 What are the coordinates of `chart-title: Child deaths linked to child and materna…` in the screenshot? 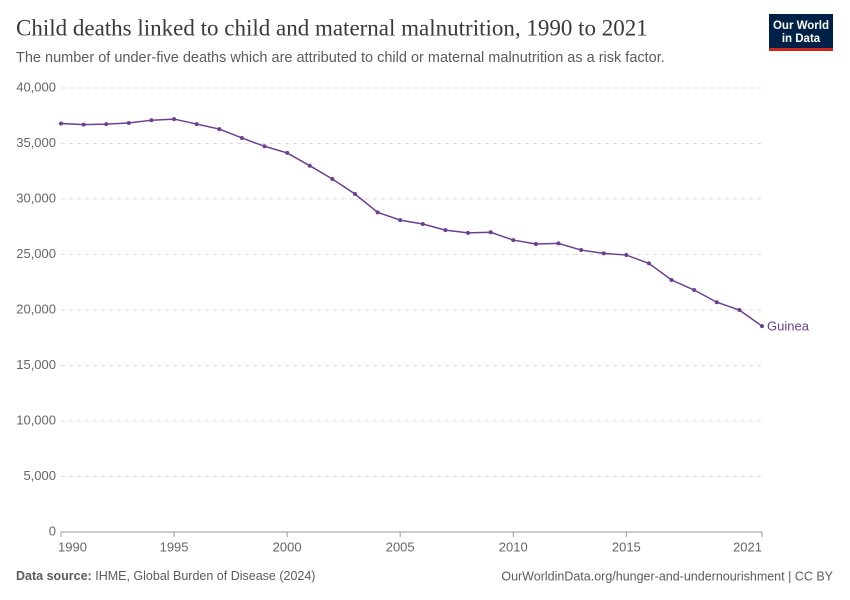 It's located at (332, 27).